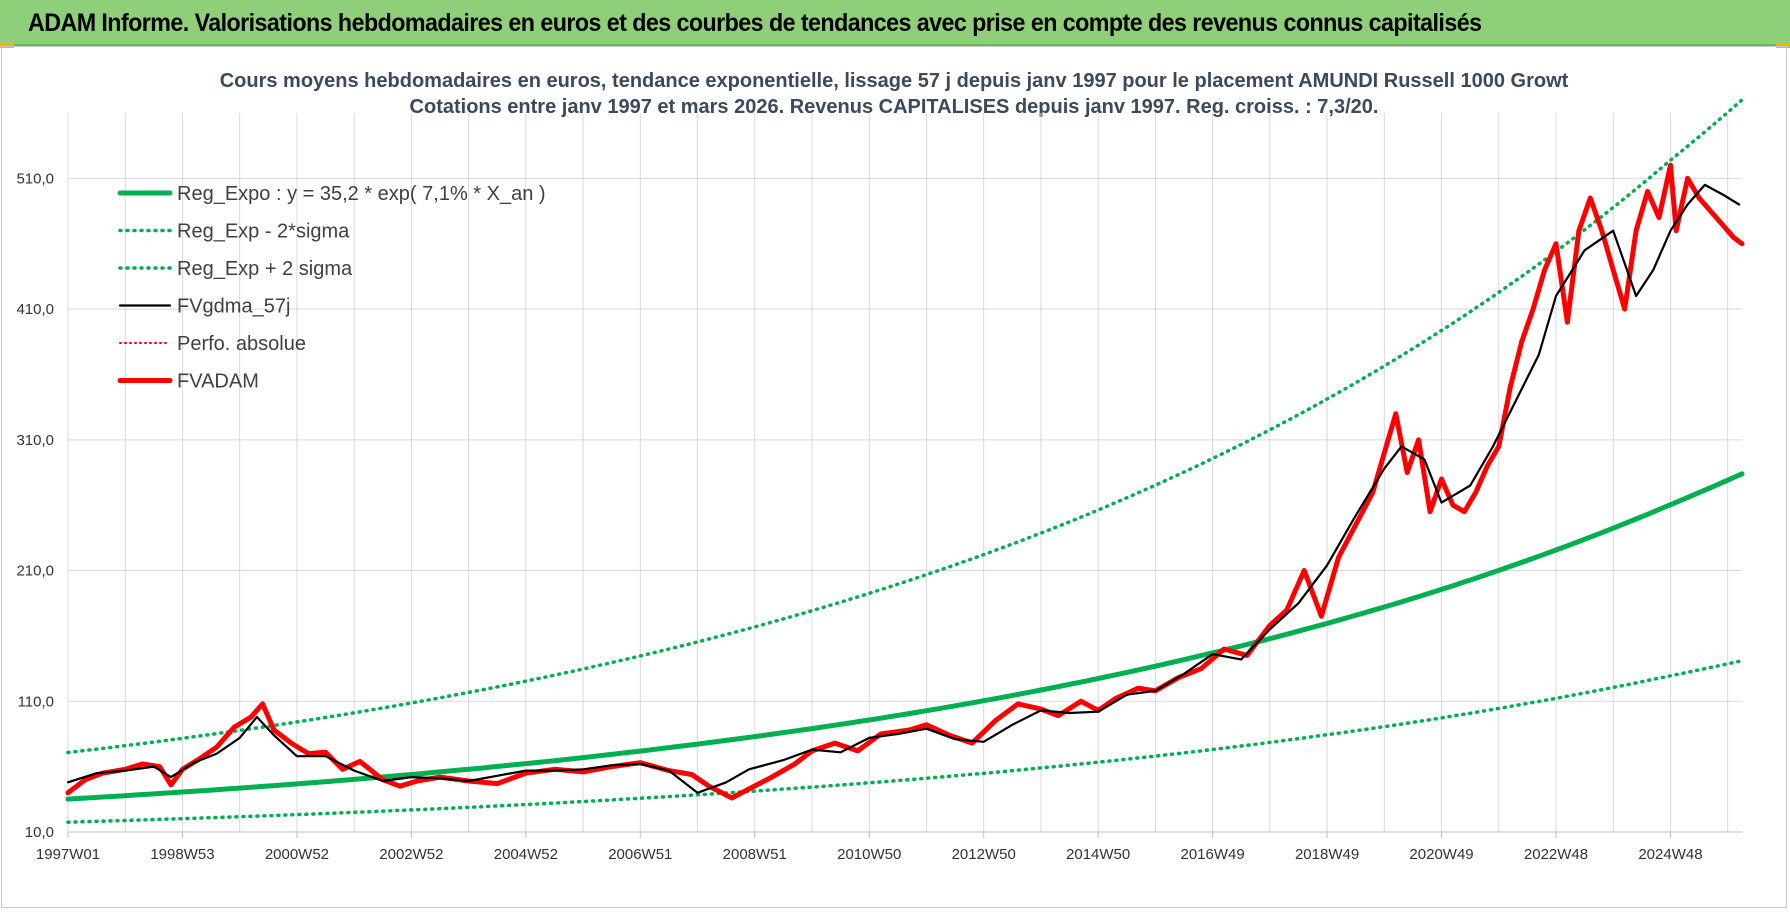  I want to click on x-tick-label: 2022W48, so click(1556, 854).